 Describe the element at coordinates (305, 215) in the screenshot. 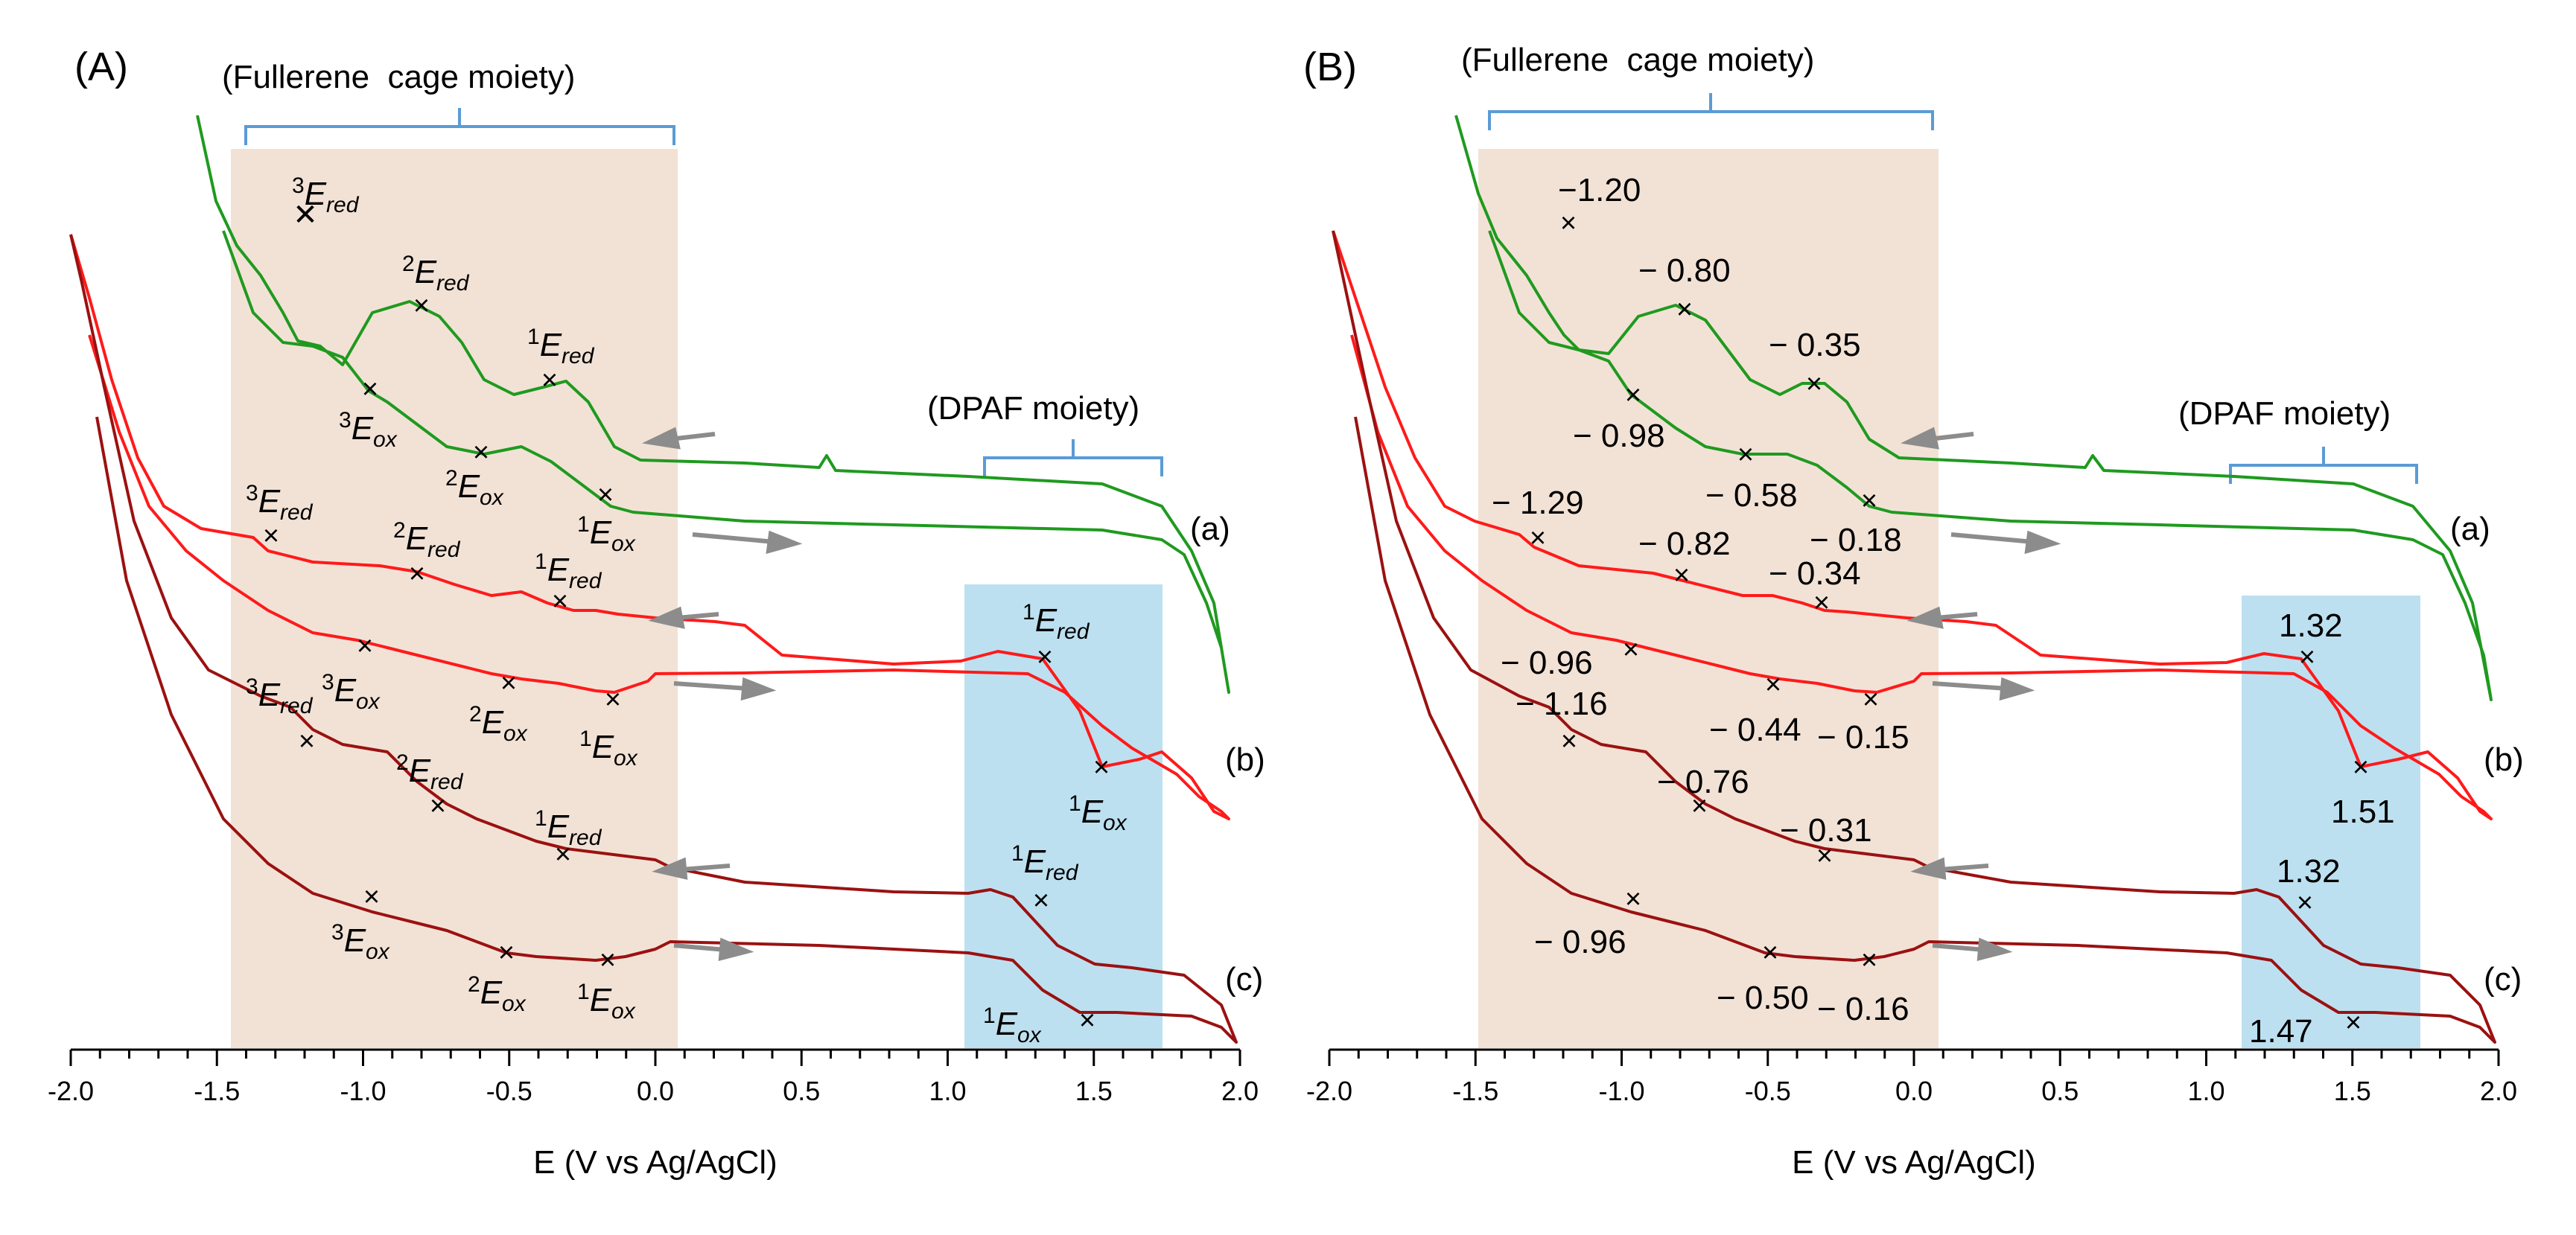

I see `peak-marker: ✕` at that location.